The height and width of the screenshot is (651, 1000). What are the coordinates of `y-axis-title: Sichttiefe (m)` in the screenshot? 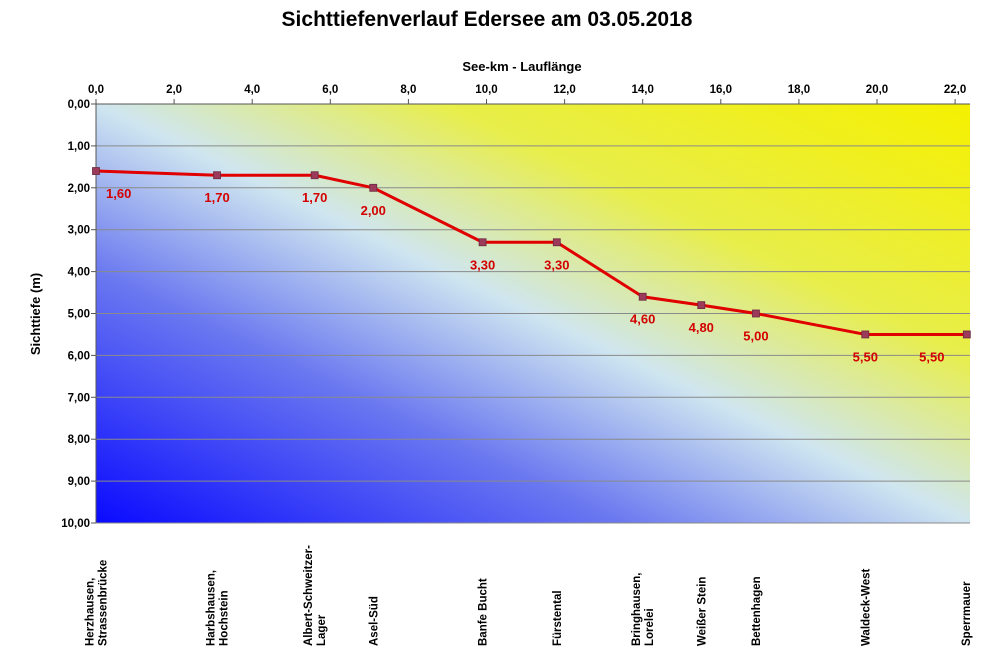 It's located at (35, 314).